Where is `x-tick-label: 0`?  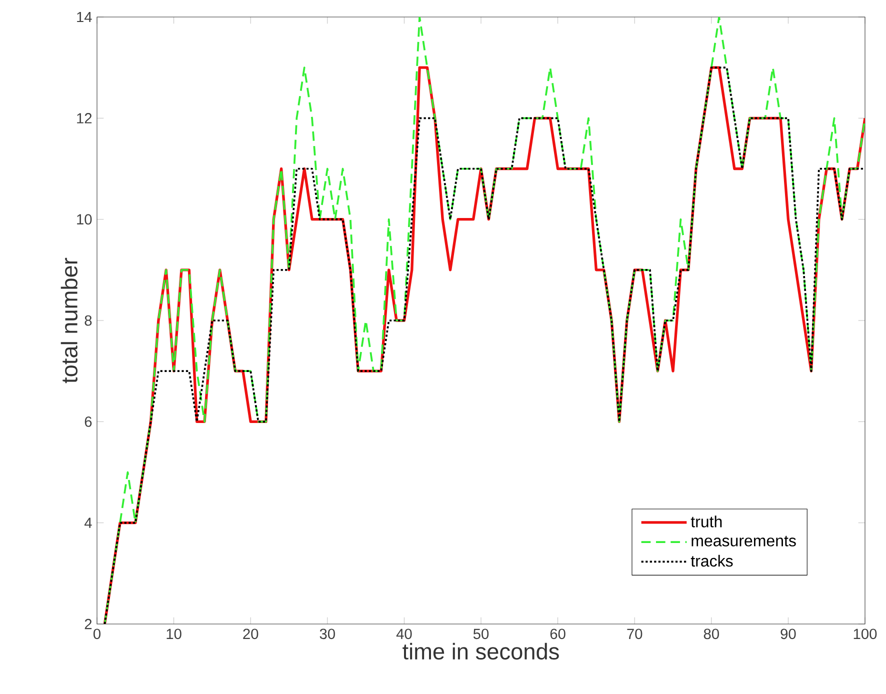
x-tick-label: 0 is located at coordinates (96, 634).